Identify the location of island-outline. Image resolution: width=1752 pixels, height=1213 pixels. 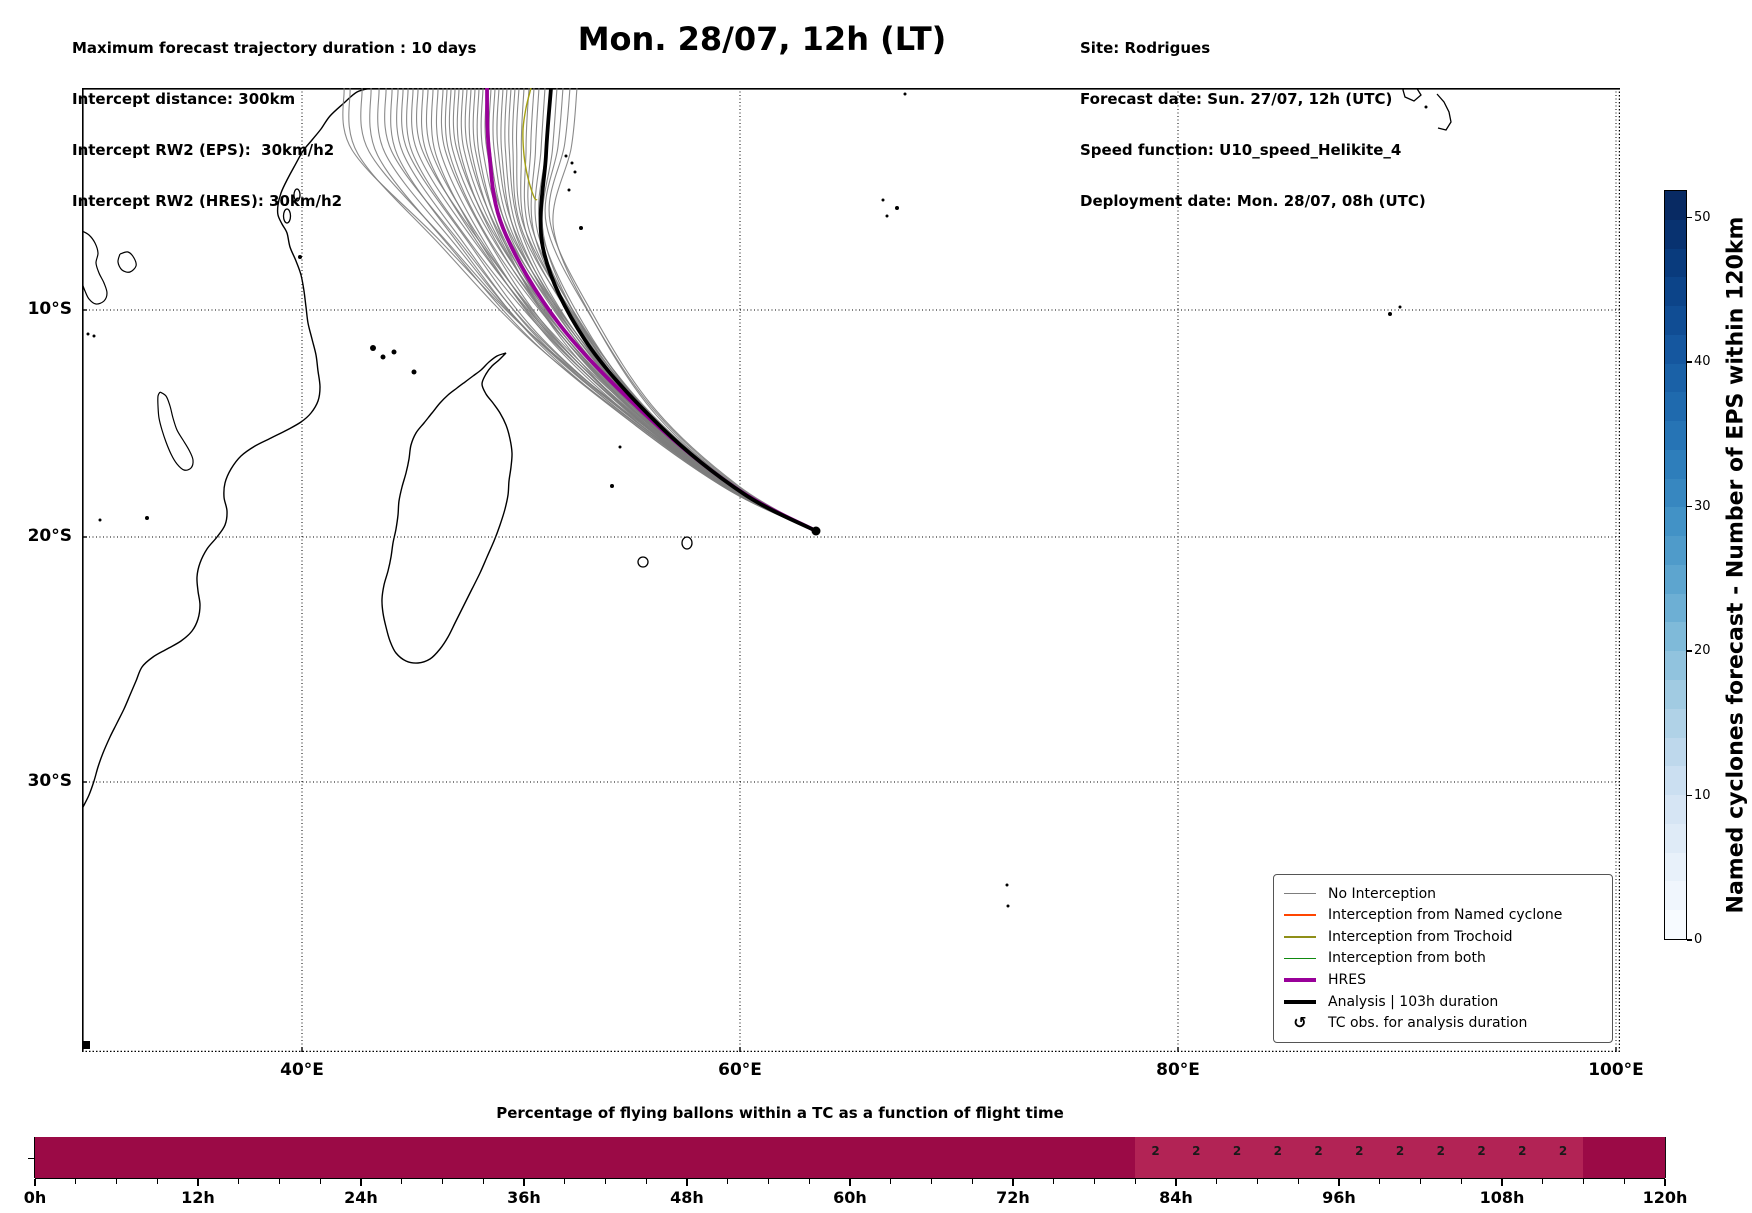
(297, 195).